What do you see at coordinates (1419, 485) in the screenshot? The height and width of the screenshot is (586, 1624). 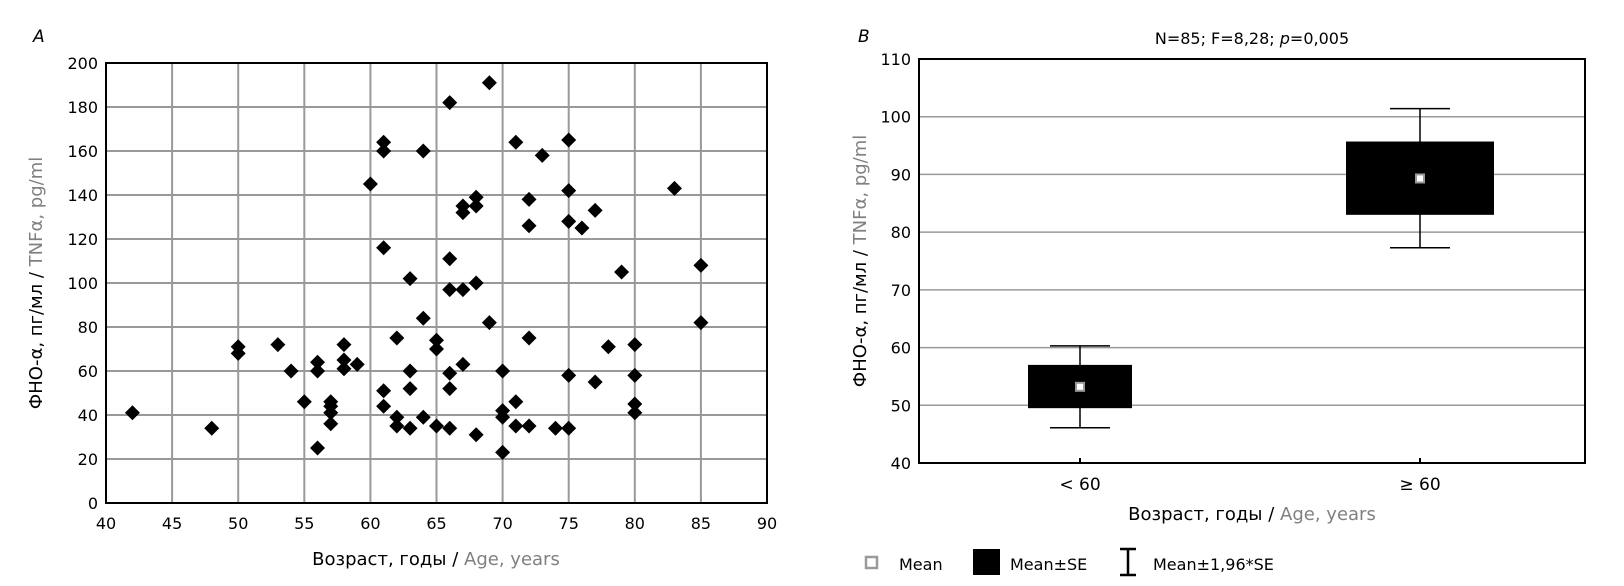 I see `x-tick-label: ≥ 60` at bounding box center [1419, 485].